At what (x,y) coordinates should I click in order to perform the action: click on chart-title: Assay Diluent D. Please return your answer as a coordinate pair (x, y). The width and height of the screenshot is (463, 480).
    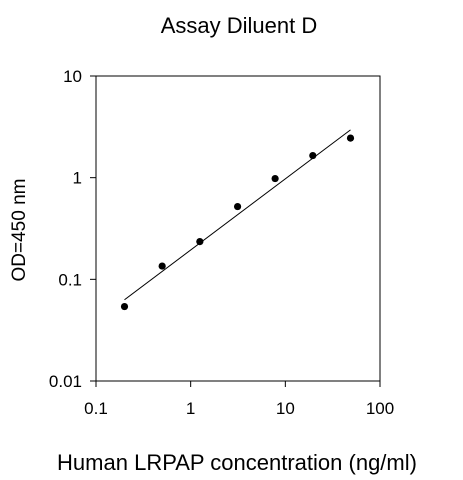
    Looking at the image, I should click on (239, 25).